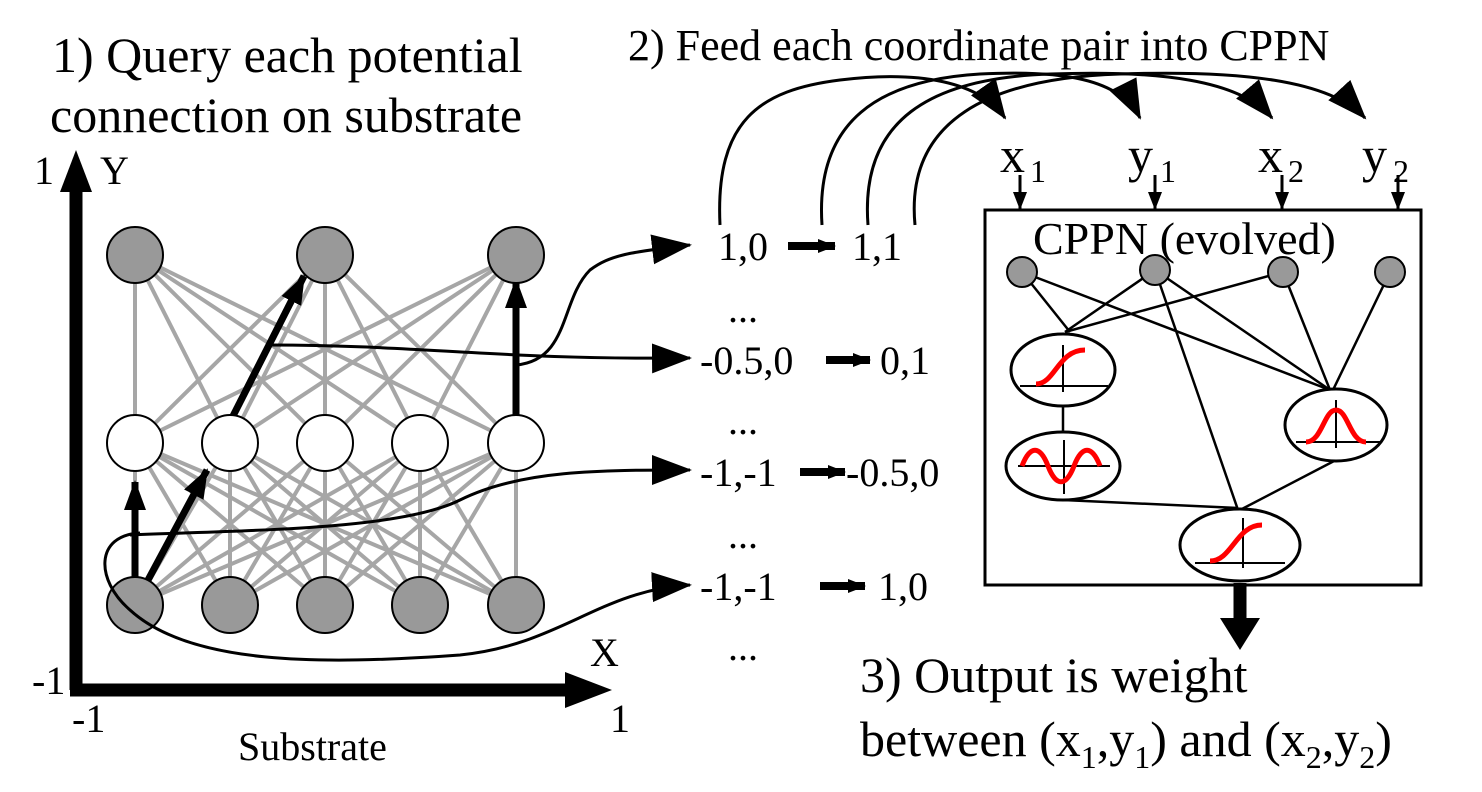 The height and width of the screenshot is (792, 1482). Describe the element at coordinates (76, 171) in the screenshot. I see `y-axis-arrowhead` at that location.